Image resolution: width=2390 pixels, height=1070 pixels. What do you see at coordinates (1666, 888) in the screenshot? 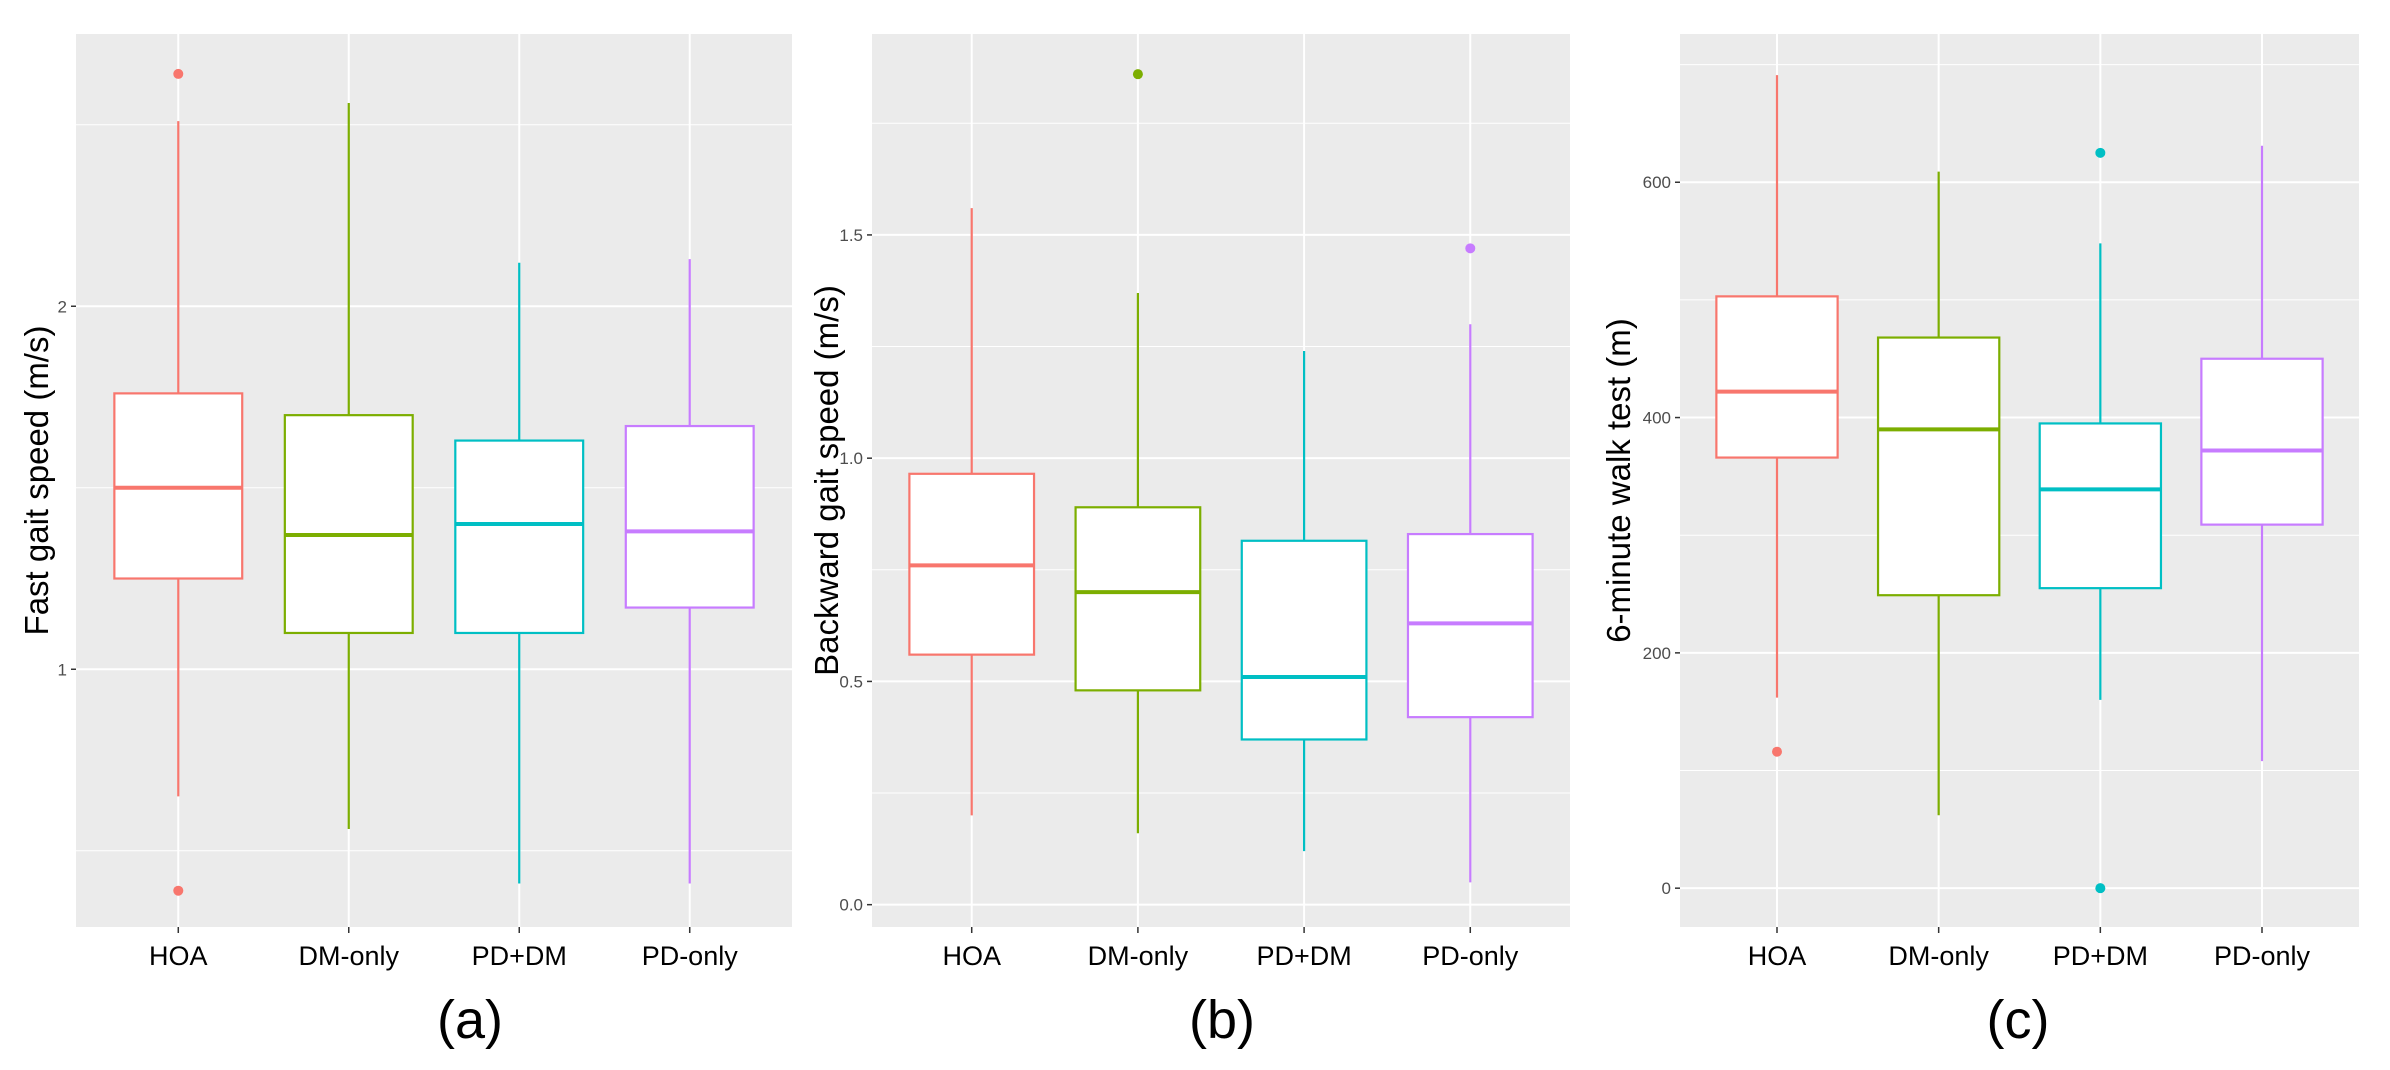
I see `y-tick-label: 0` at bounding box center [1666, 888].